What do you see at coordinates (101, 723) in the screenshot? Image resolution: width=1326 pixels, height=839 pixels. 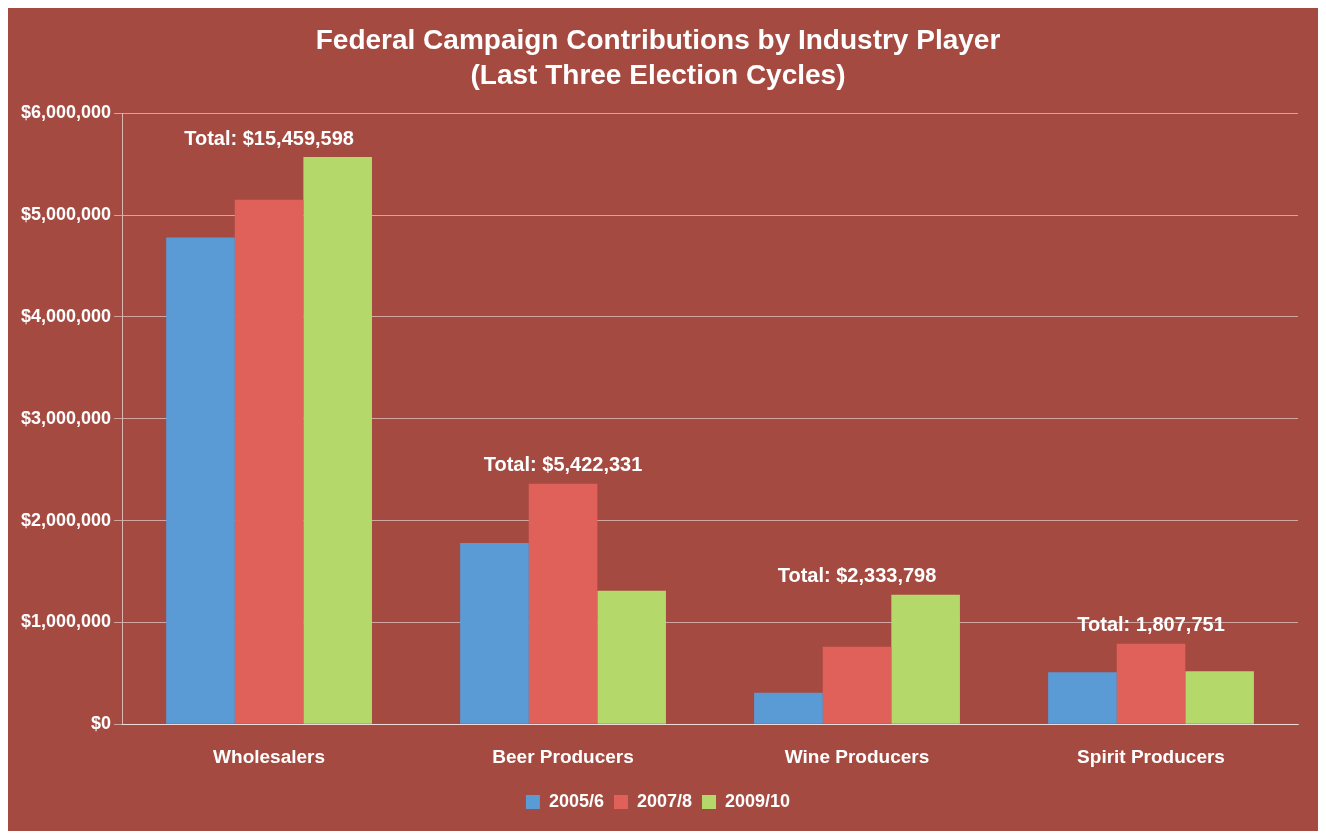 I see `y-tick-label: $0` at bounding box center [101, 723].